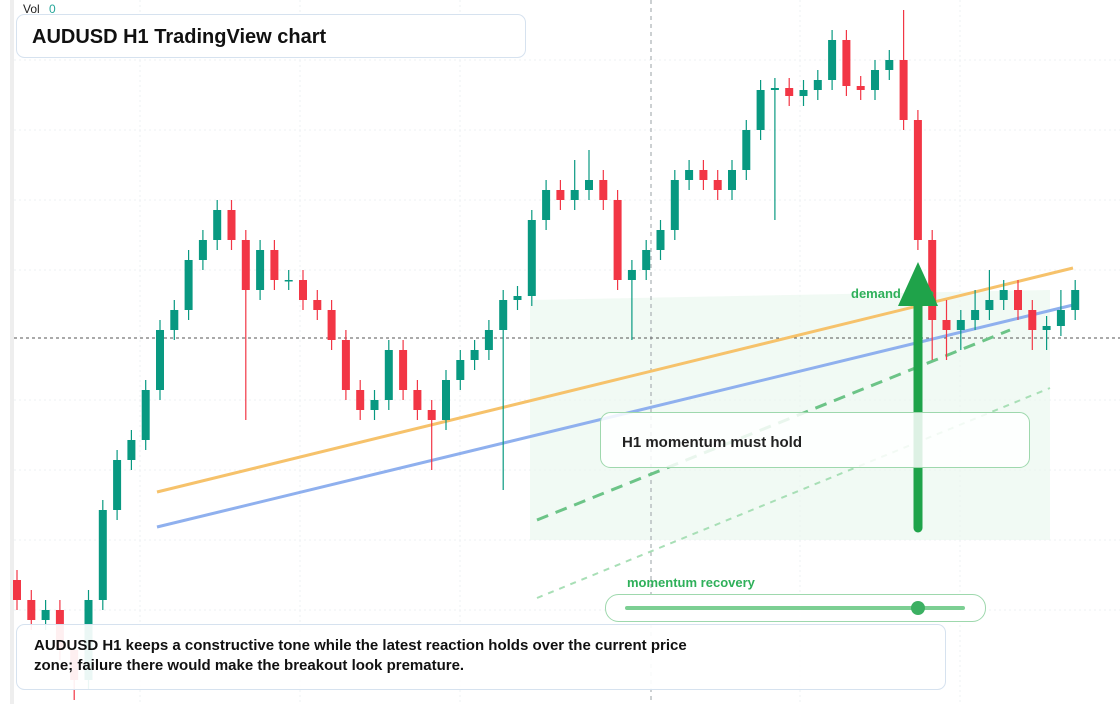 Image resolution: width=1120 pixels, height=704 pixels. What do you see at coordinates (179, 37) in the screenshot?
I see `chart-title: AUDUSD H1 TradingView chart` at bounding box center [179, 37].